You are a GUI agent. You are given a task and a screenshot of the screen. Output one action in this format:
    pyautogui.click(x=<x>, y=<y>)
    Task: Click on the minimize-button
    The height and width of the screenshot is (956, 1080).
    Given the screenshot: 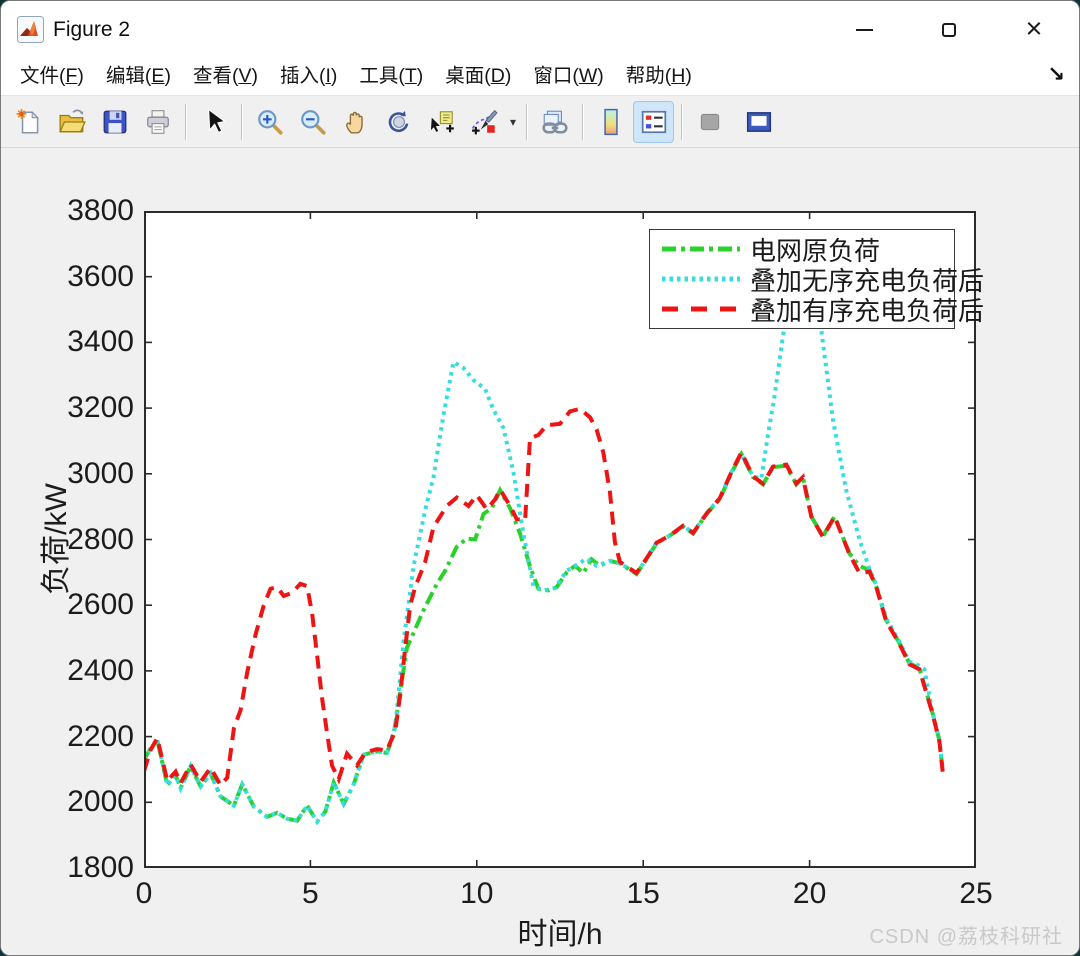 What is the action you would take?
    pyautogui.click(x=864, y=29)
    